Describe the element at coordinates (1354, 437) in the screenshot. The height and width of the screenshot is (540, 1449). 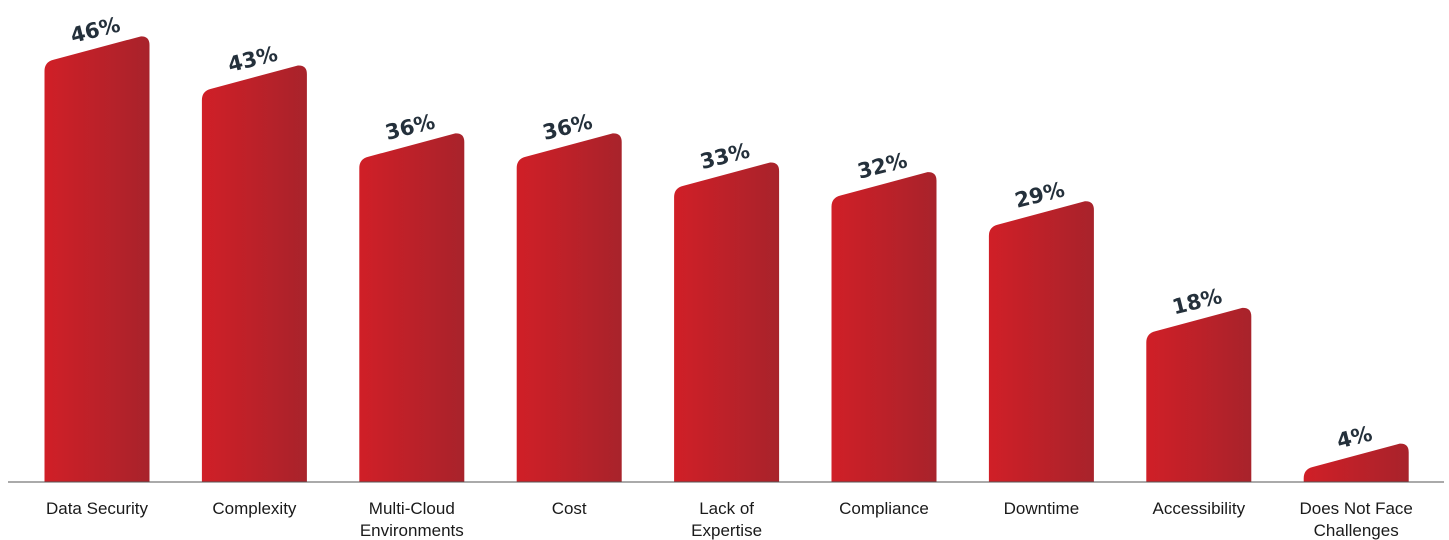
I see `bar-value-label: 4%` at that location.